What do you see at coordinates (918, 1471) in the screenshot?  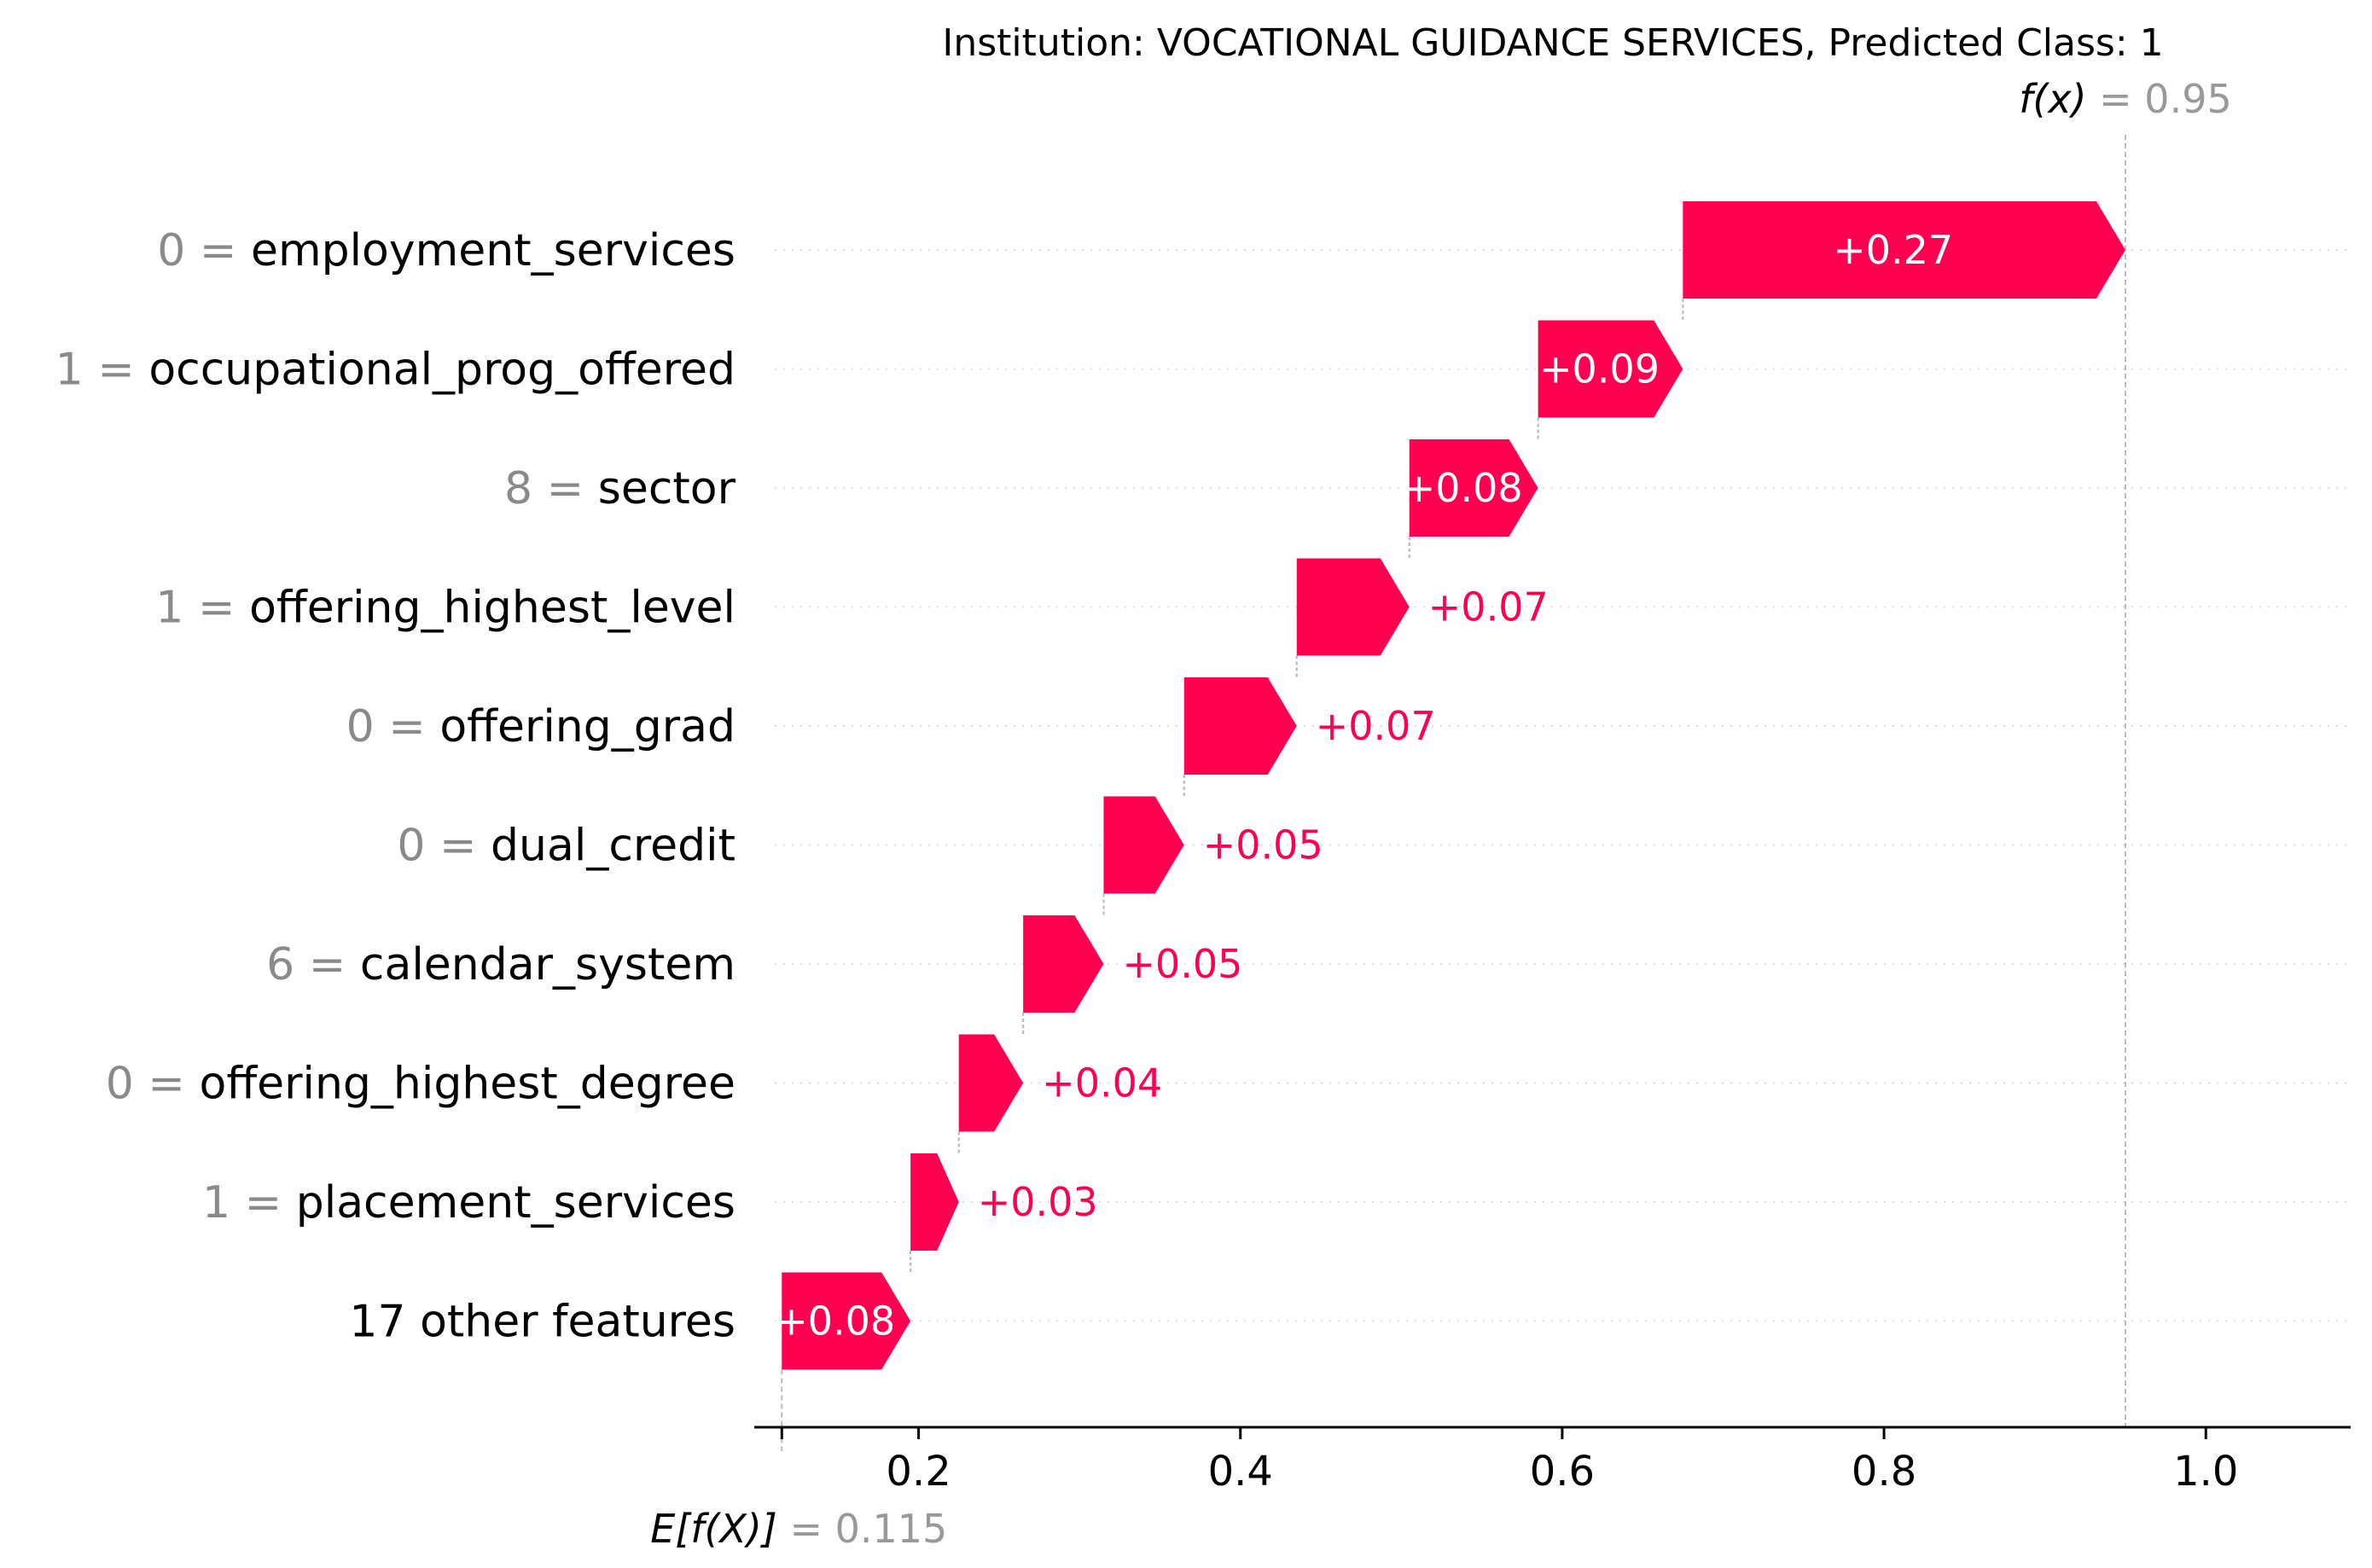 I see `x-tick-label: 0.2` at bounding box center [918, 1471].